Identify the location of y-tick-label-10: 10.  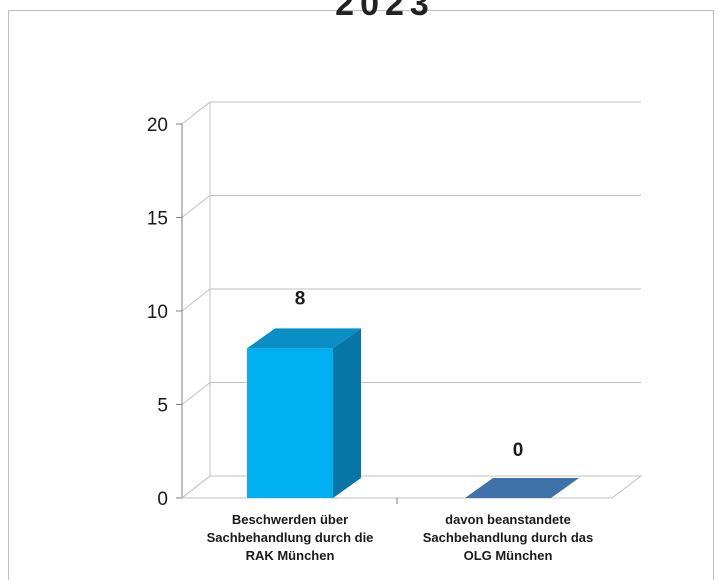
(157, 312).